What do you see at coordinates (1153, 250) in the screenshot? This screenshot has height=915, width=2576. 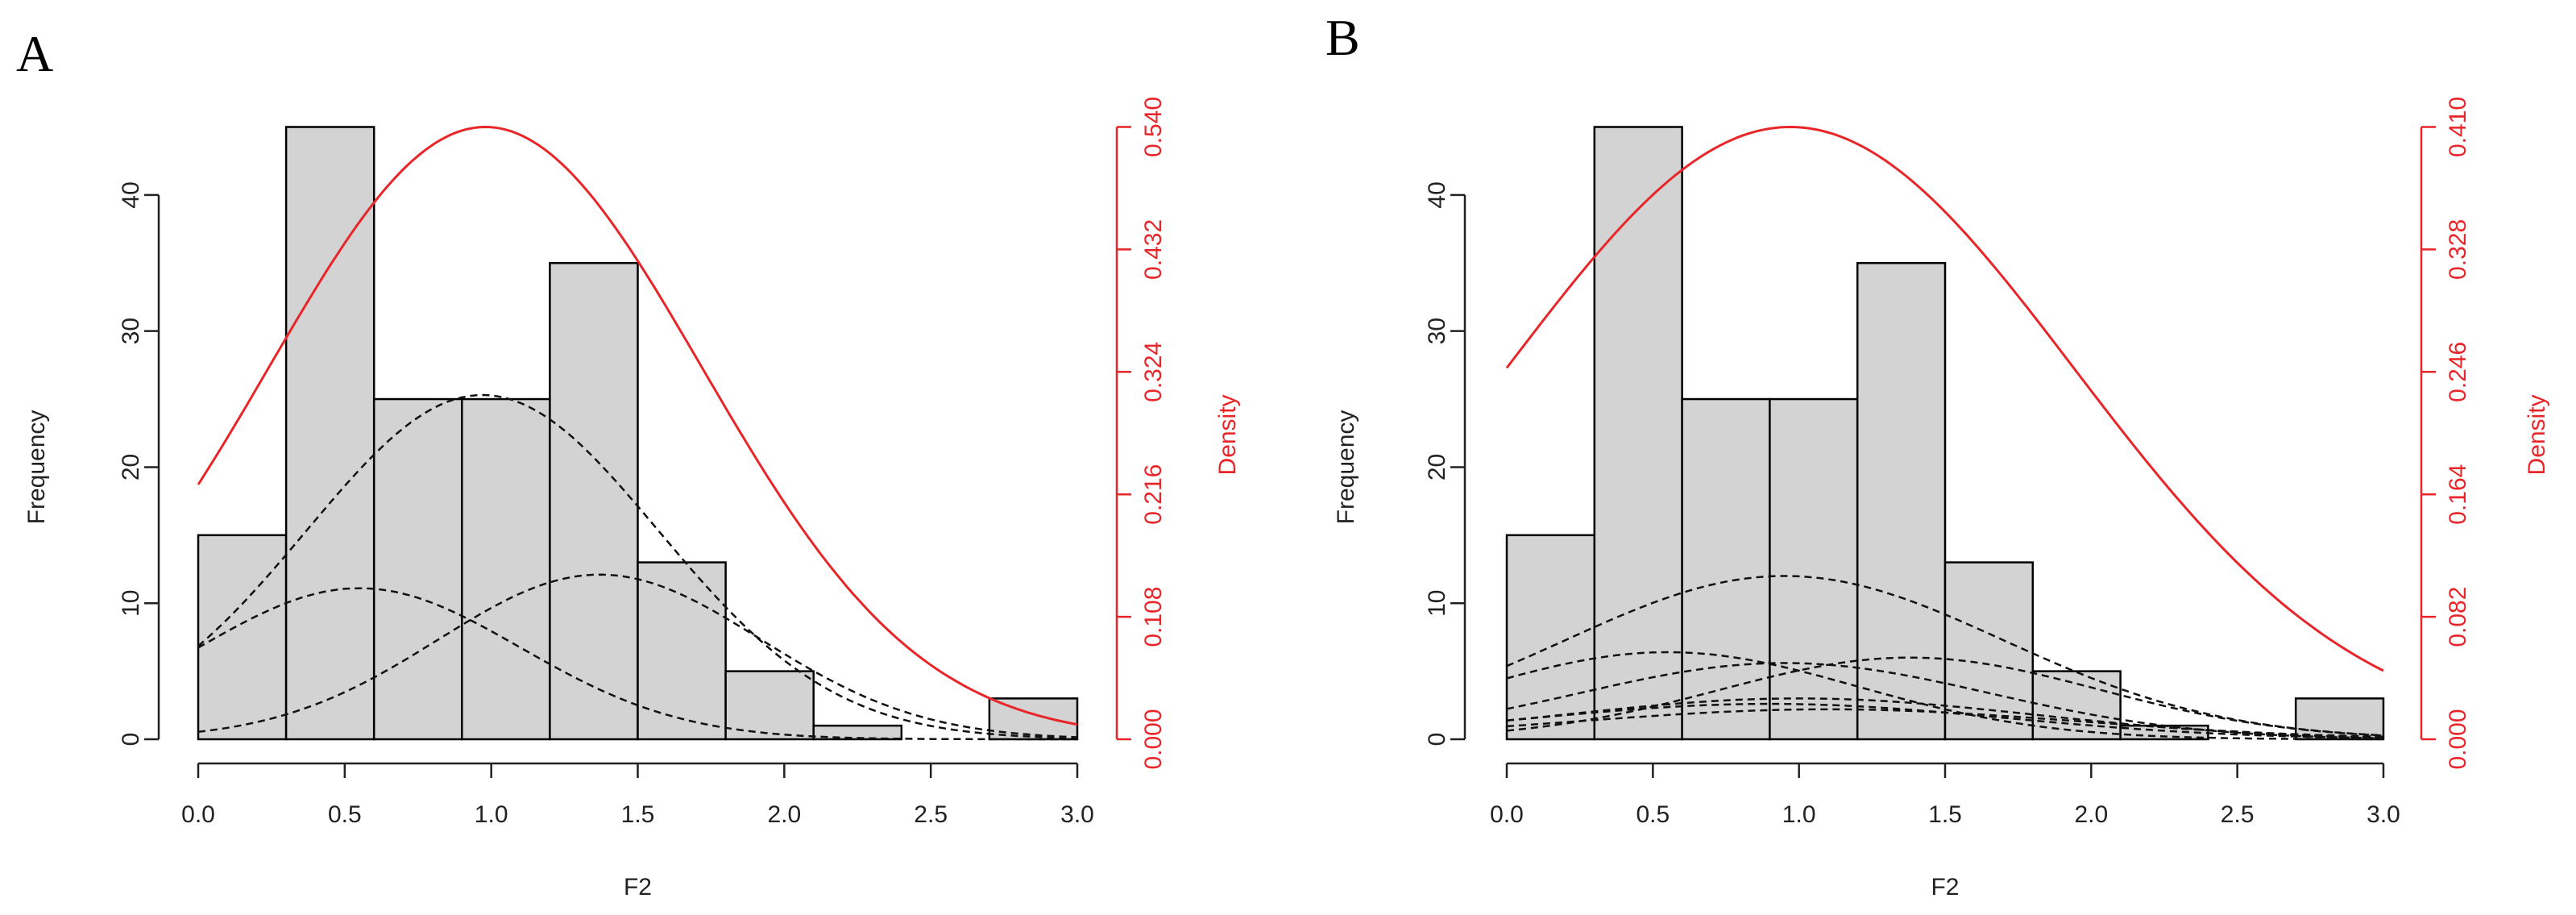 I see `y2-tick-label: 0.432` at bounding box center [1153, 250].